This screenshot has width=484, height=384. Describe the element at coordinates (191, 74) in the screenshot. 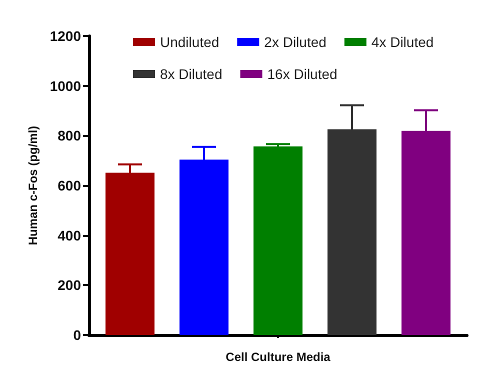

I see `legend-label: 8x Diluted` at that location.